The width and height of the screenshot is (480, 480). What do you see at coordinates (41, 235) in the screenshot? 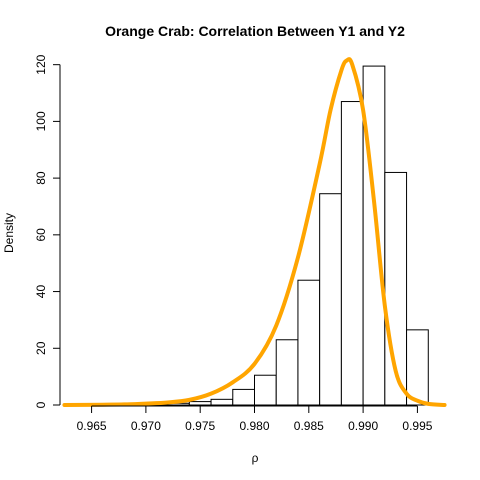
I see `y-tick-label: 60` at bounding box center [41, 235].